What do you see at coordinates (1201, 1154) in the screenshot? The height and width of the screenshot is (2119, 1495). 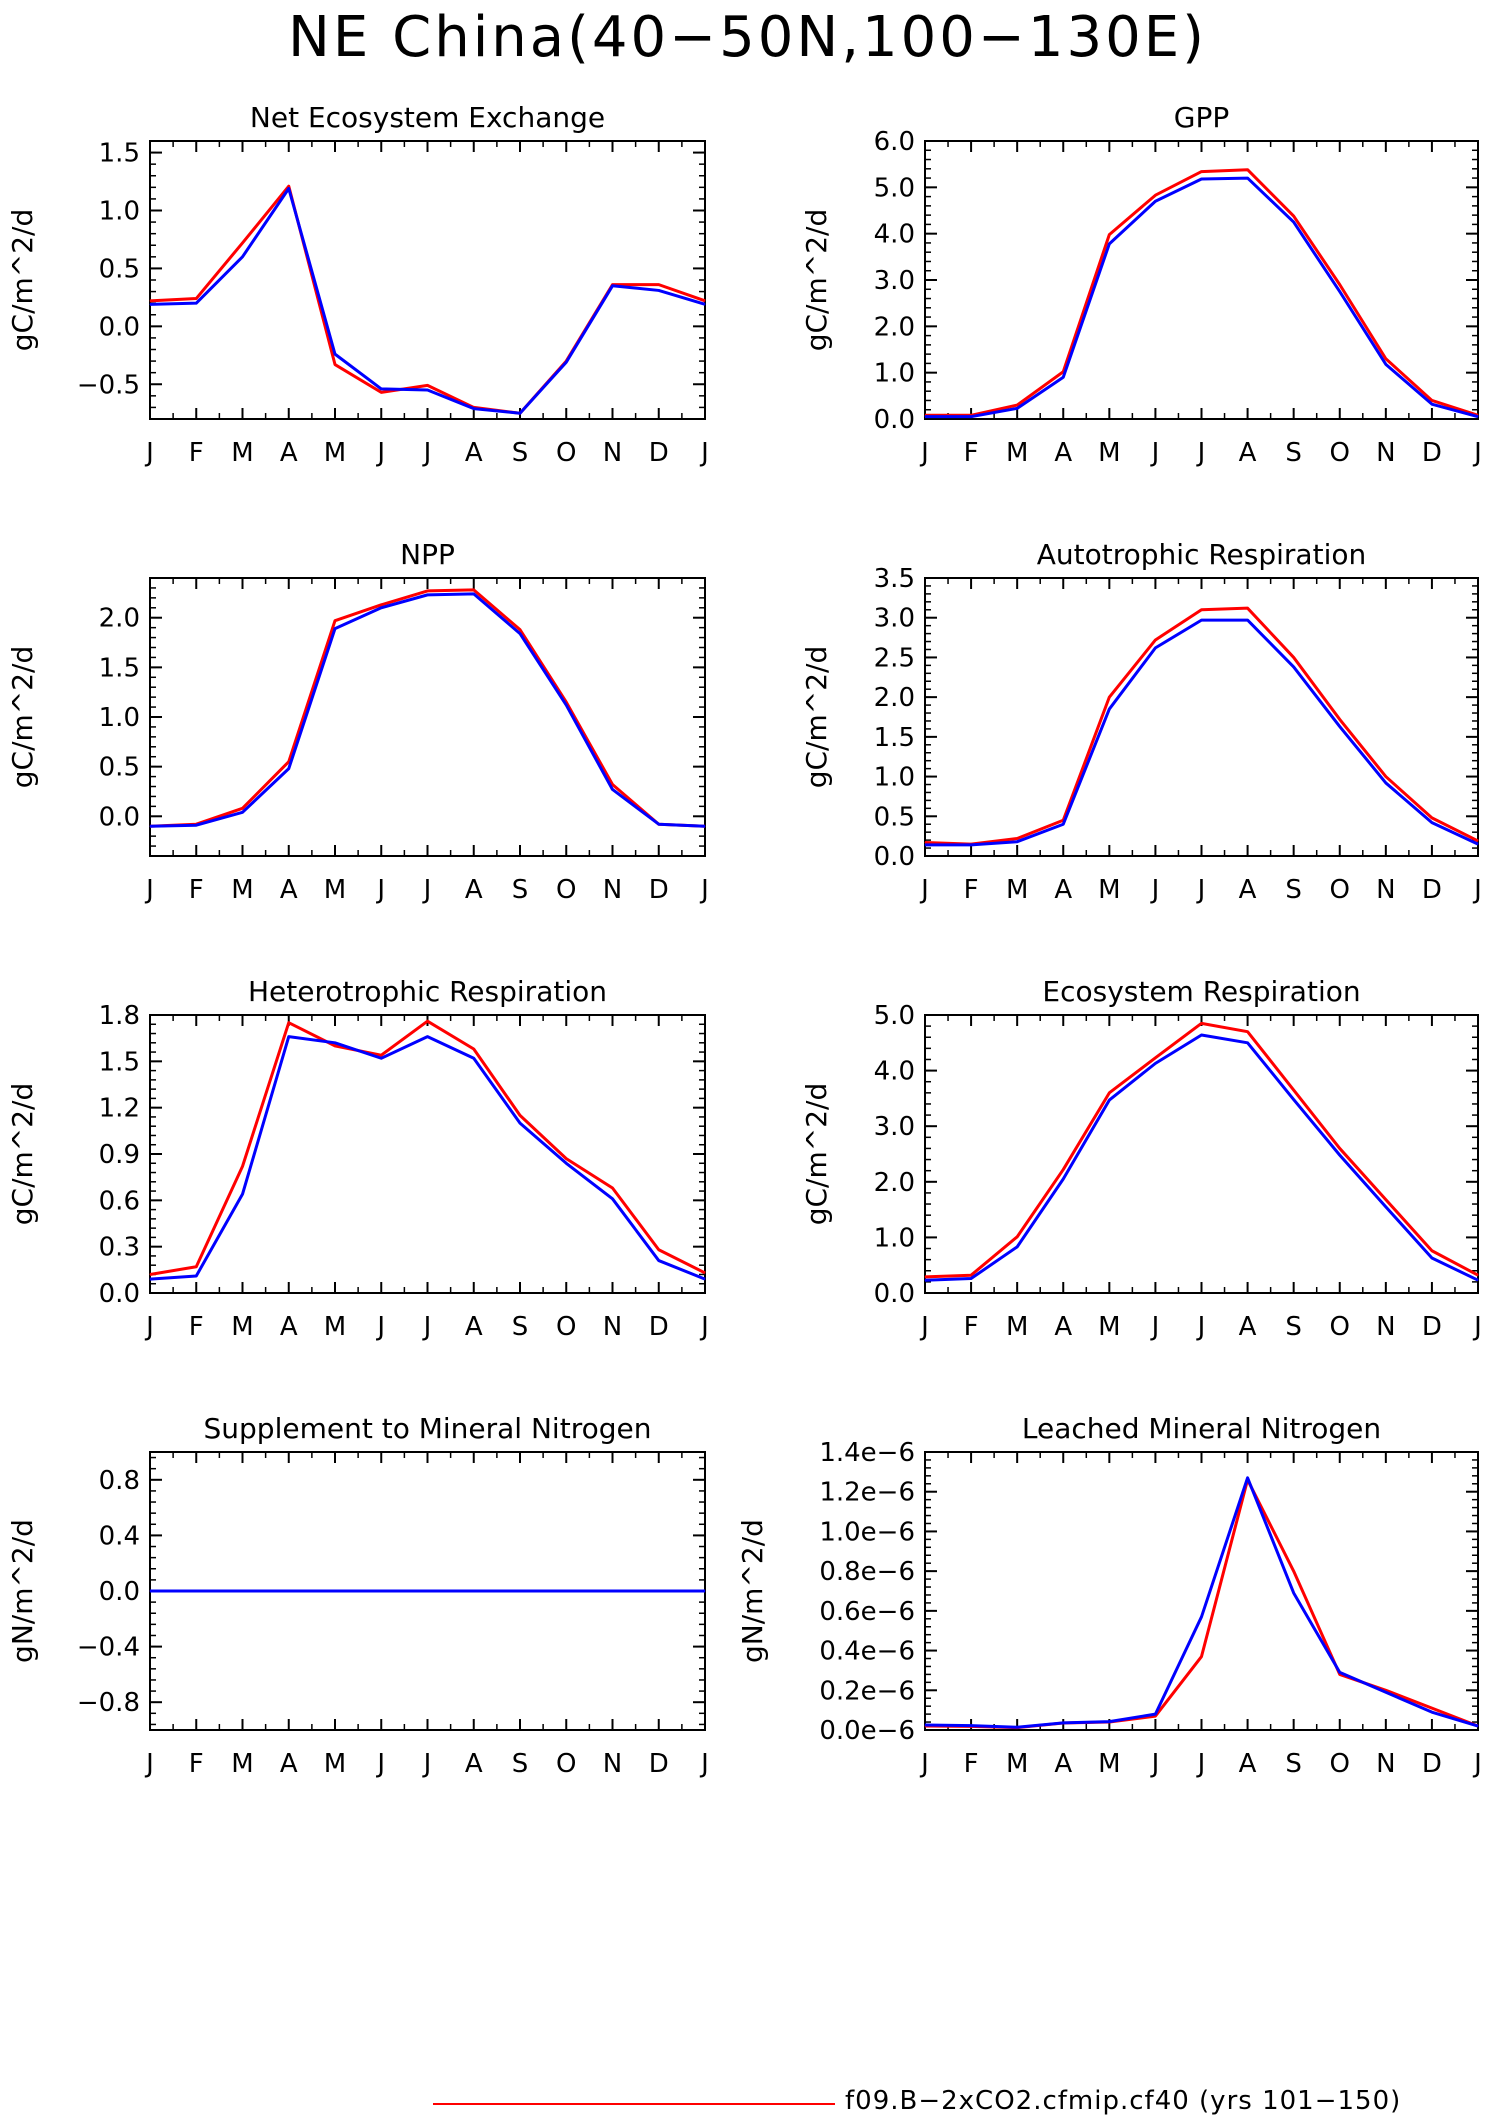 I see `plot-frame` at bounding box center [1201, 1154].